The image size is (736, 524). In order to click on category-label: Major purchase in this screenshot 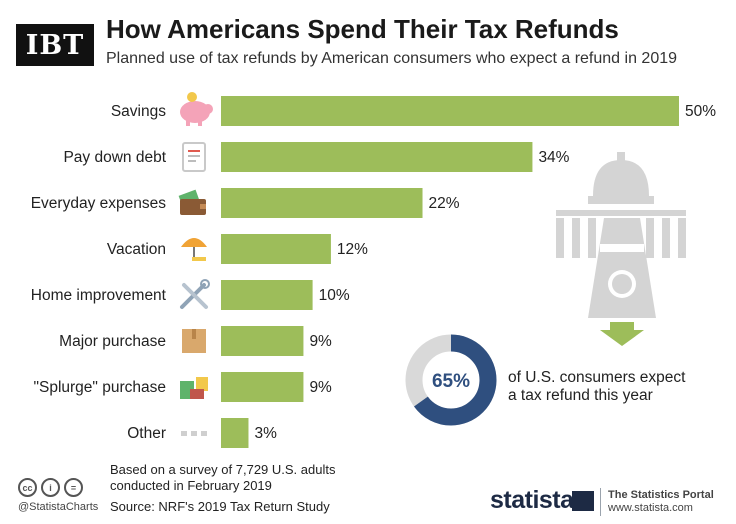, I will do `click(112, 341)`.